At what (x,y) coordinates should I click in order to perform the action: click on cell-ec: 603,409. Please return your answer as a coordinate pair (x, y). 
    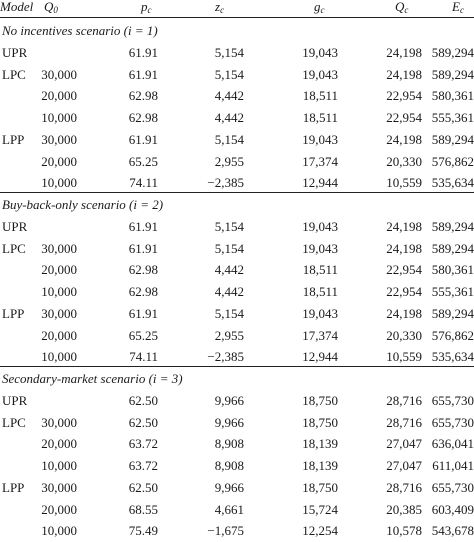
    Looking at the image, I should click on (452, 509).